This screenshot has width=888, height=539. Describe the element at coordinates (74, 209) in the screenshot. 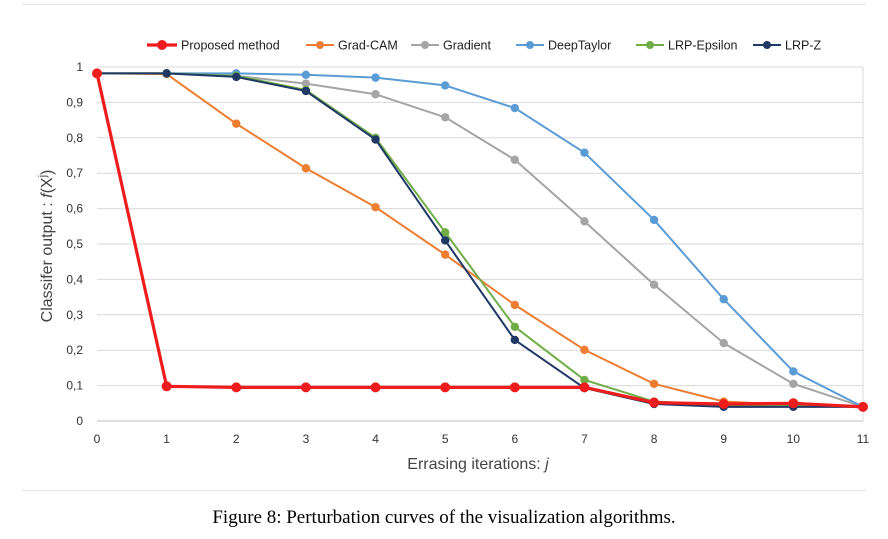

I see `y-tick-label: 0,6` at that location.